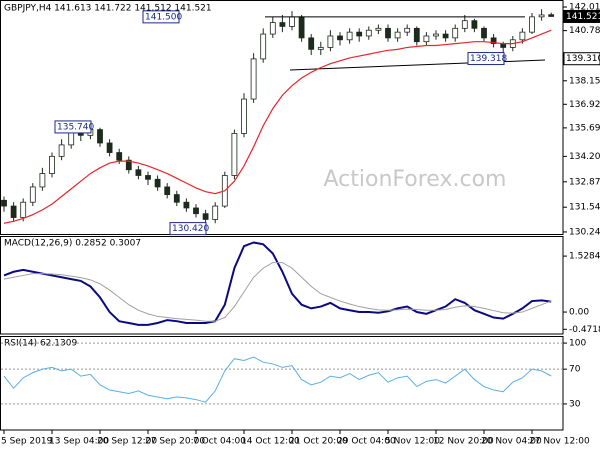 The image size is (600, 450). I want to click on y-tick-label: 136.925, so click(584, 105).